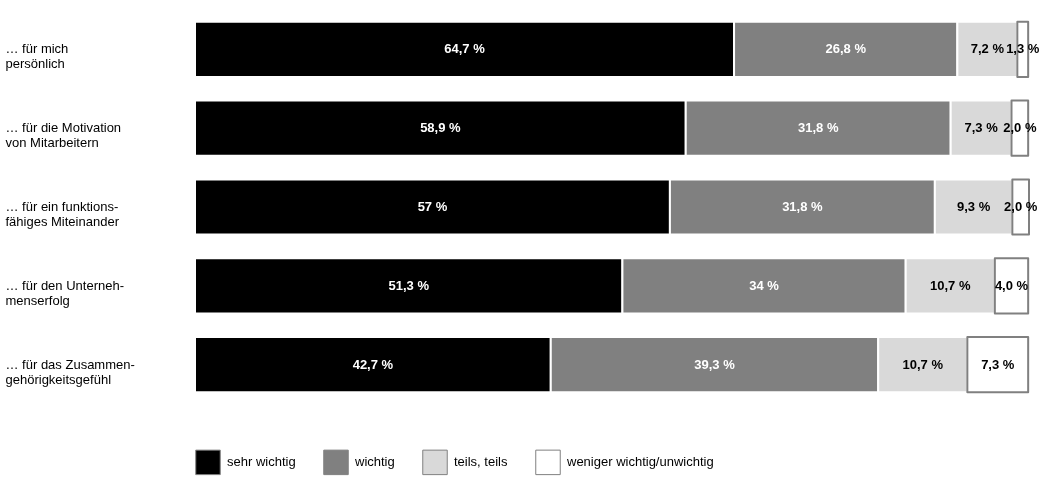  What do you see at coordinates (65, 292) in the screenshot?
I see `y-tick-label: … für den Unterneh- menserfolg` at bounding box center [65, 292].